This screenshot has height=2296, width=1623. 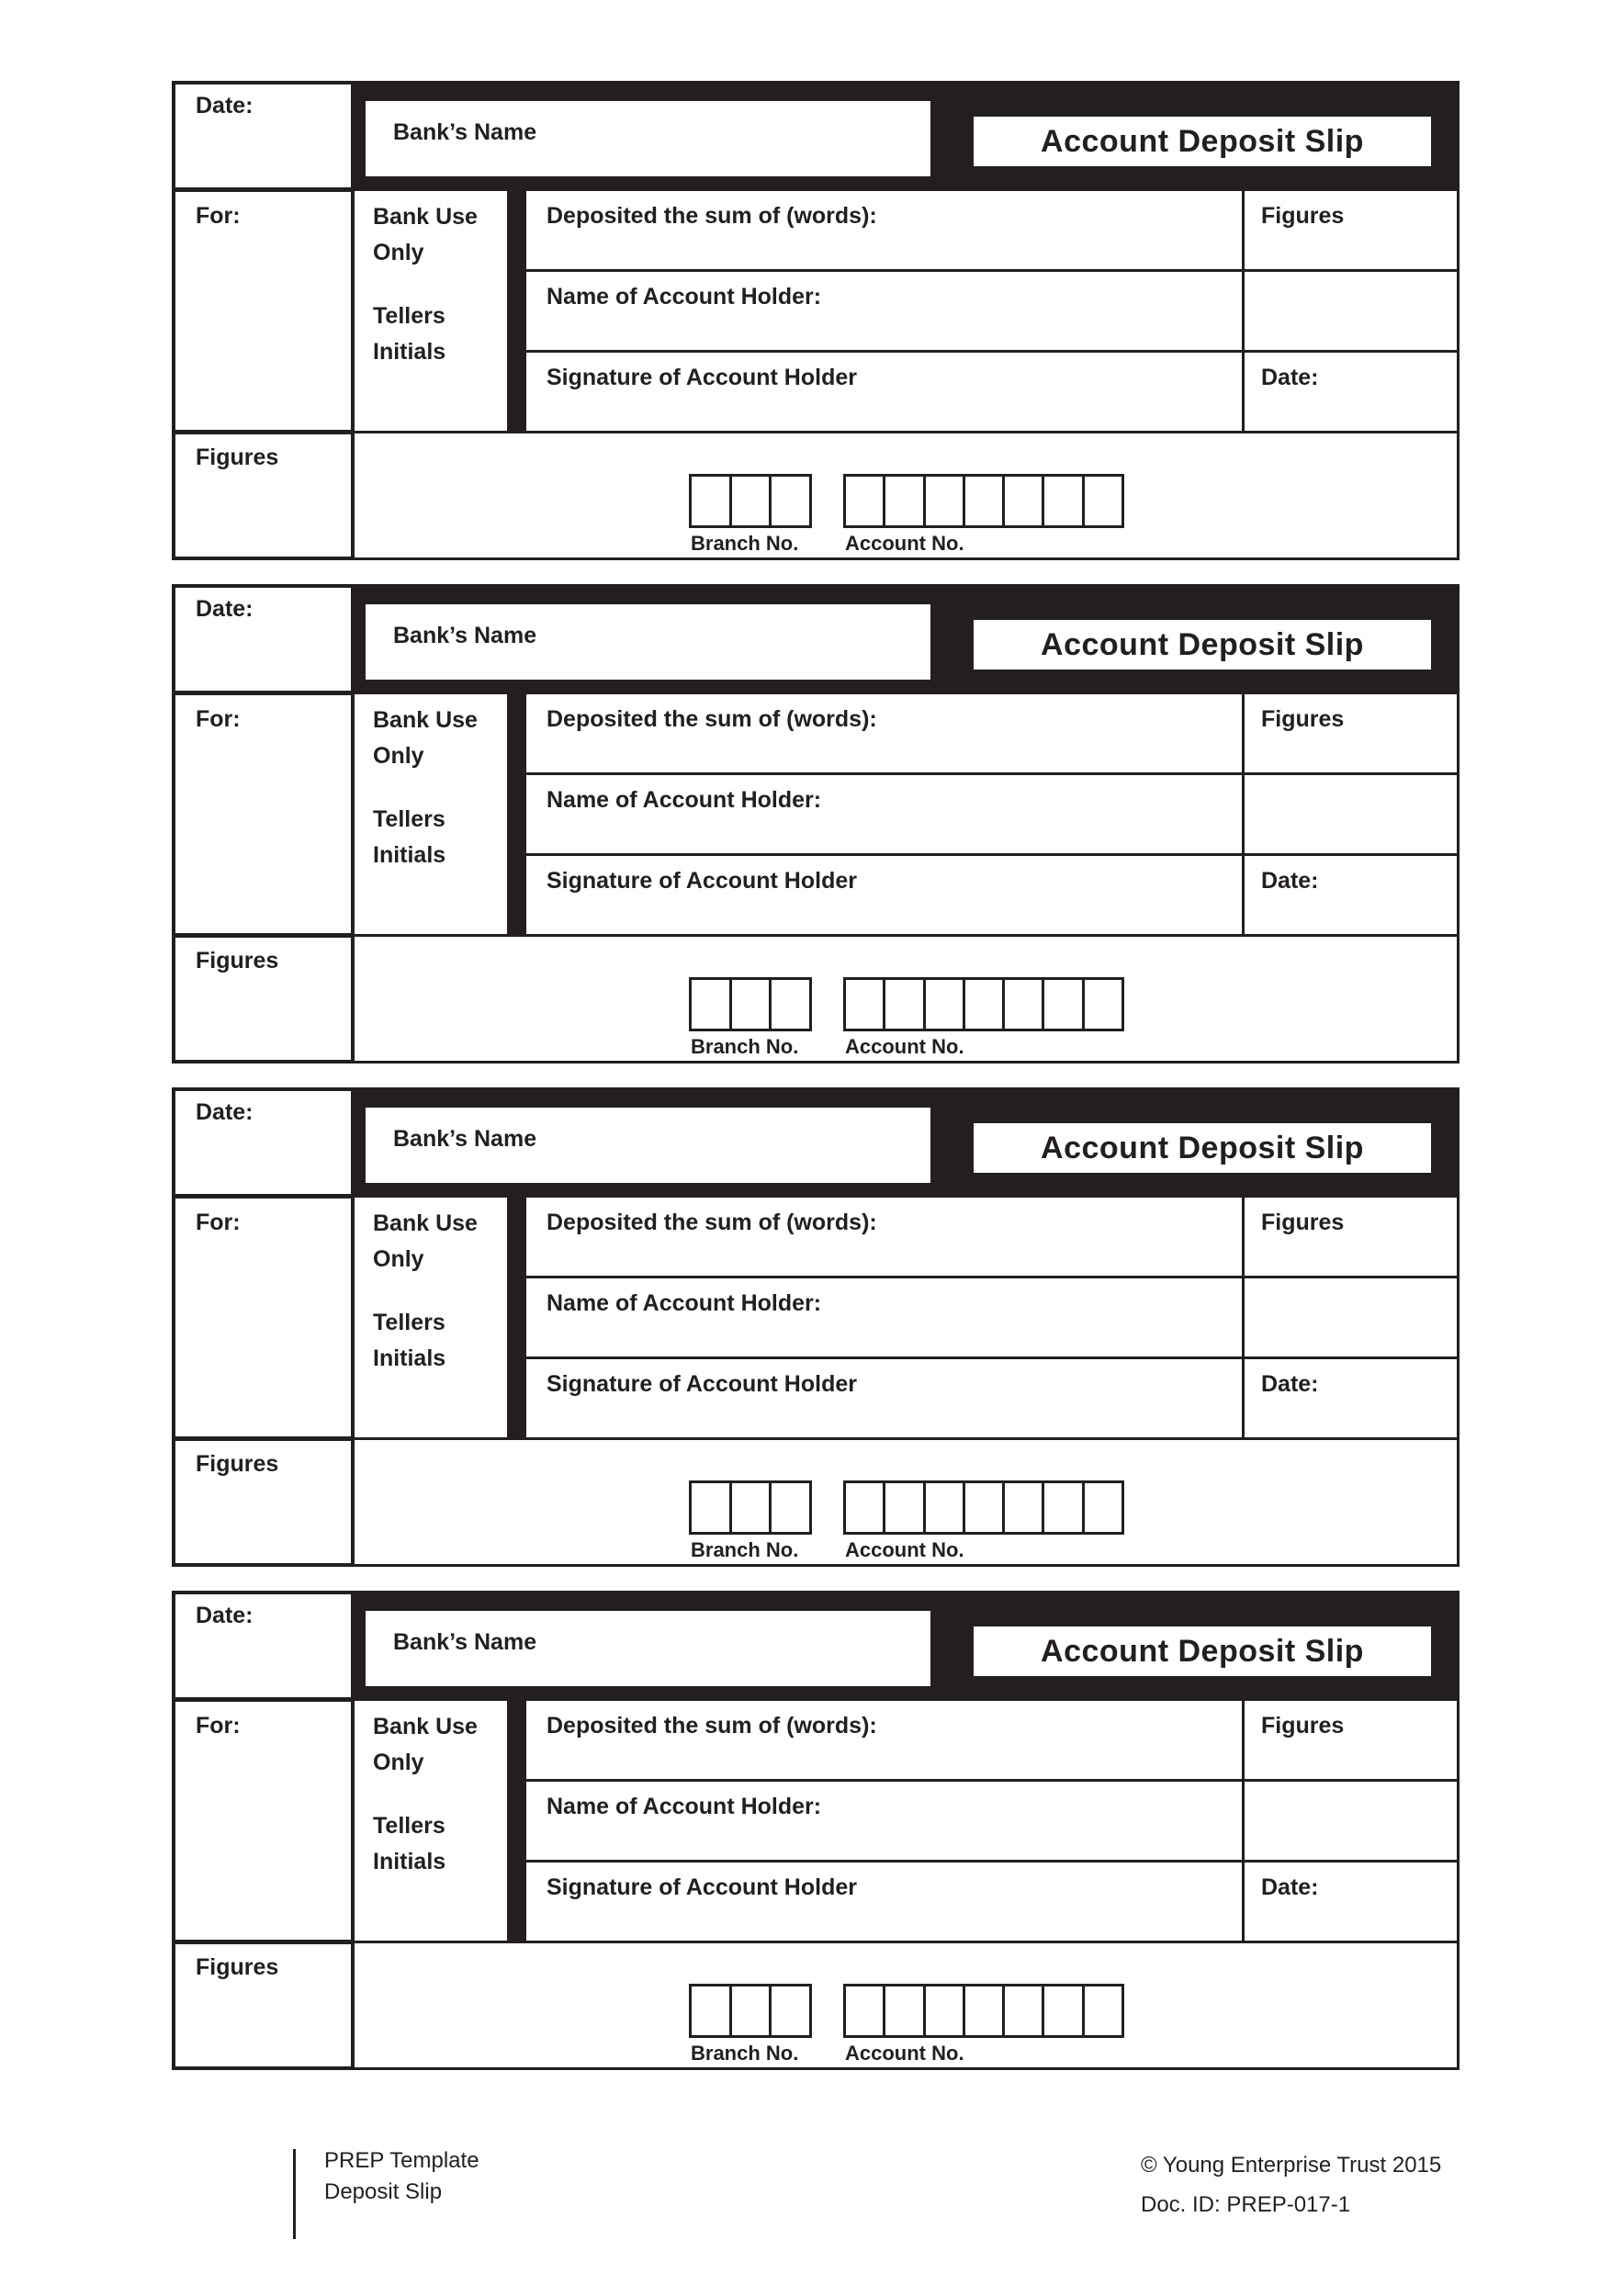 What do you see at coordinates (431, 1341) in the screenshot?
I see `tellers-initials-label: Tellers Initials` at bounding box center [431, 1341].